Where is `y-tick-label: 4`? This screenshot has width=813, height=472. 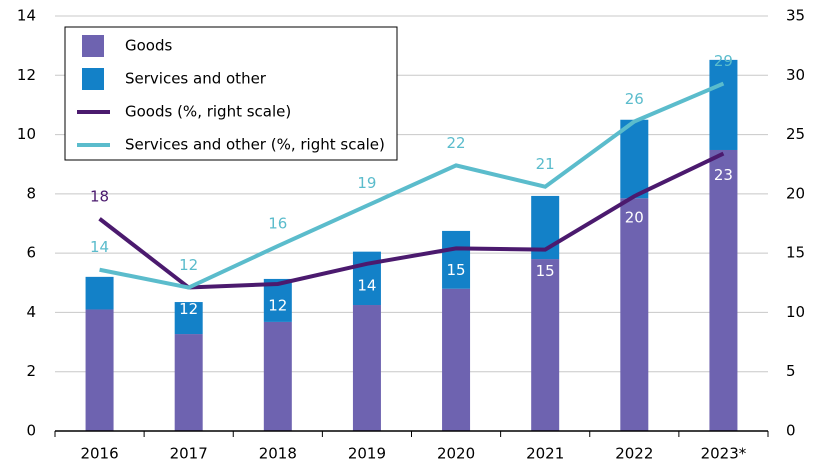 y-tick-label: 4 is located at coordinates (31, 312).